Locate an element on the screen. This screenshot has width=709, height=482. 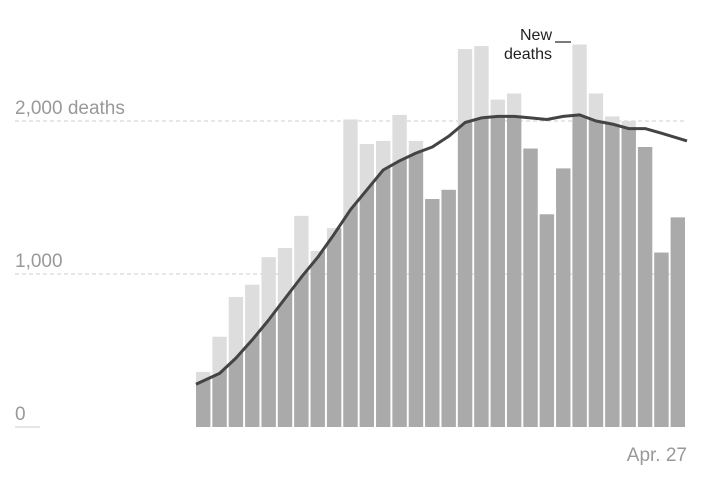
y-tick-label-0: 0 is located at coordinates (20, 414).